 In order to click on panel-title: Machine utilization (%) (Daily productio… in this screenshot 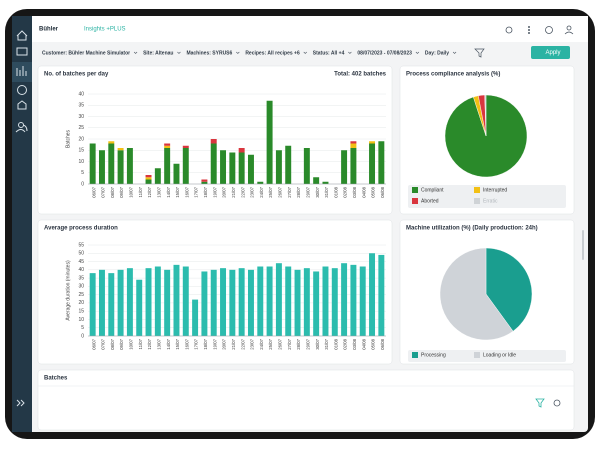, I will do `click(472, 229)`.